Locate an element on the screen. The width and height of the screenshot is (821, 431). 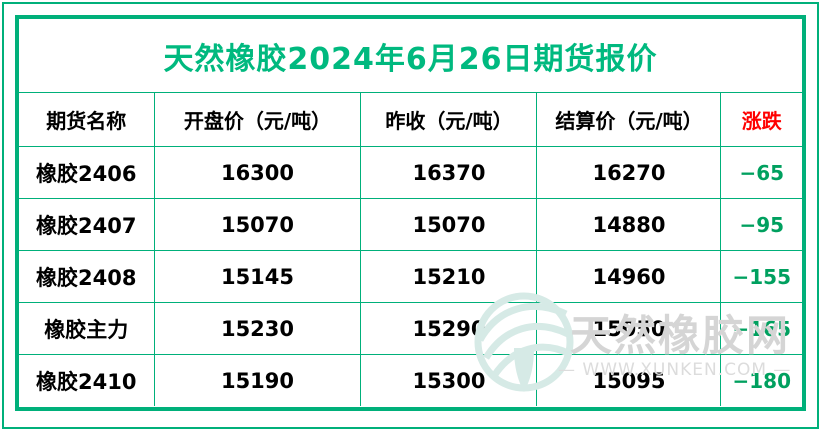
column-header-change: 涨跌 is located at coordinates (761, 120).